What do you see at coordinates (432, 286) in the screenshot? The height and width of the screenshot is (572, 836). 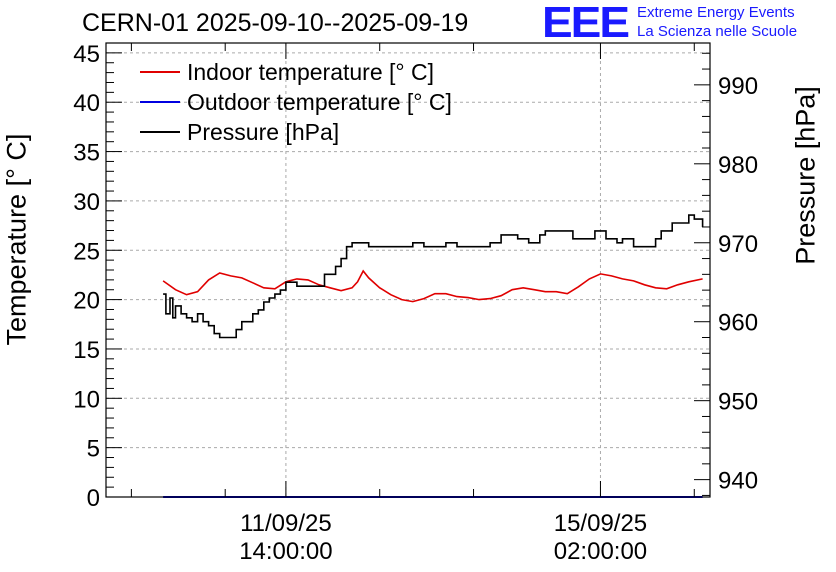 I see `series-line-indoor` at bounding box center [432, 286].